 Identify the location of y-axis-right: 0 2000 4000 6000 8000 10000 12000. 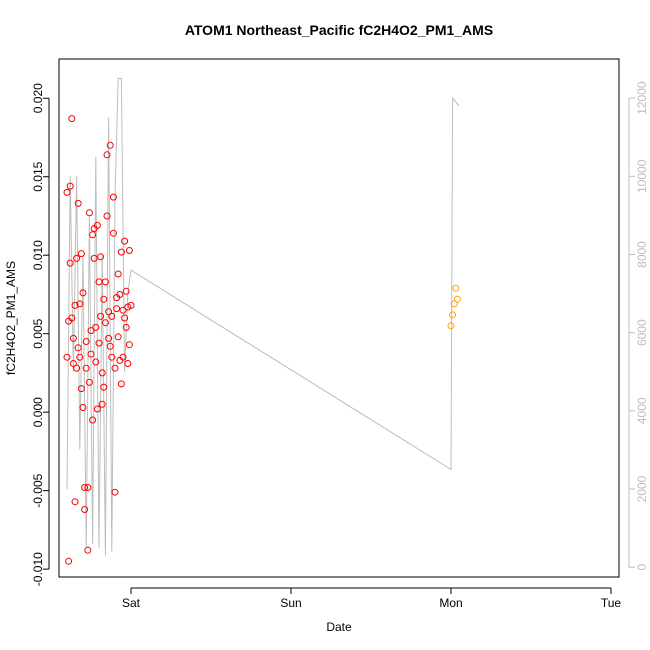
(638, 326).